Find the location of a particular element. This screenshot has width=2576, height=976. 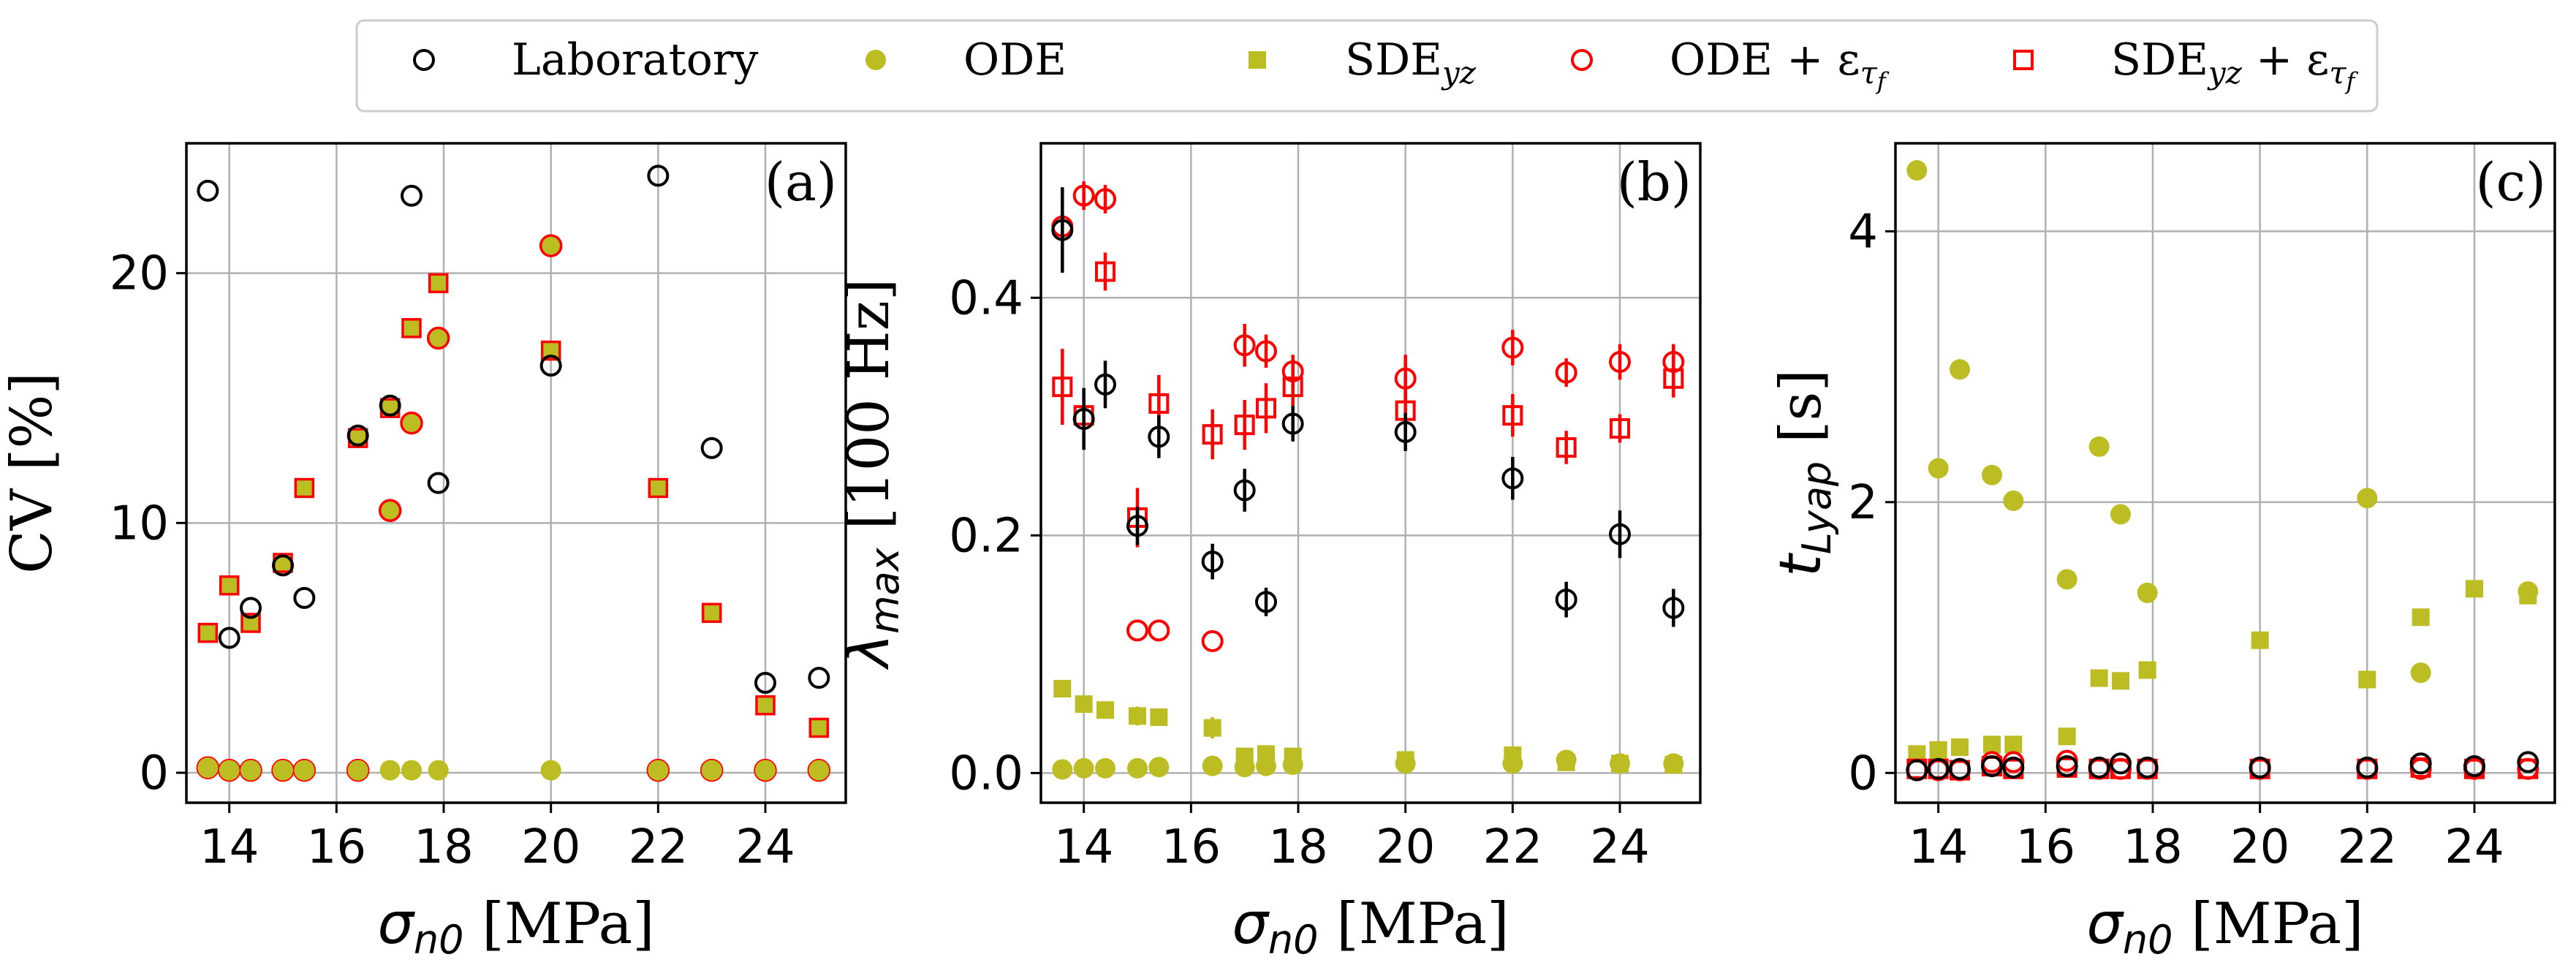

series-sde_eps is located at coordinates (513, 505).